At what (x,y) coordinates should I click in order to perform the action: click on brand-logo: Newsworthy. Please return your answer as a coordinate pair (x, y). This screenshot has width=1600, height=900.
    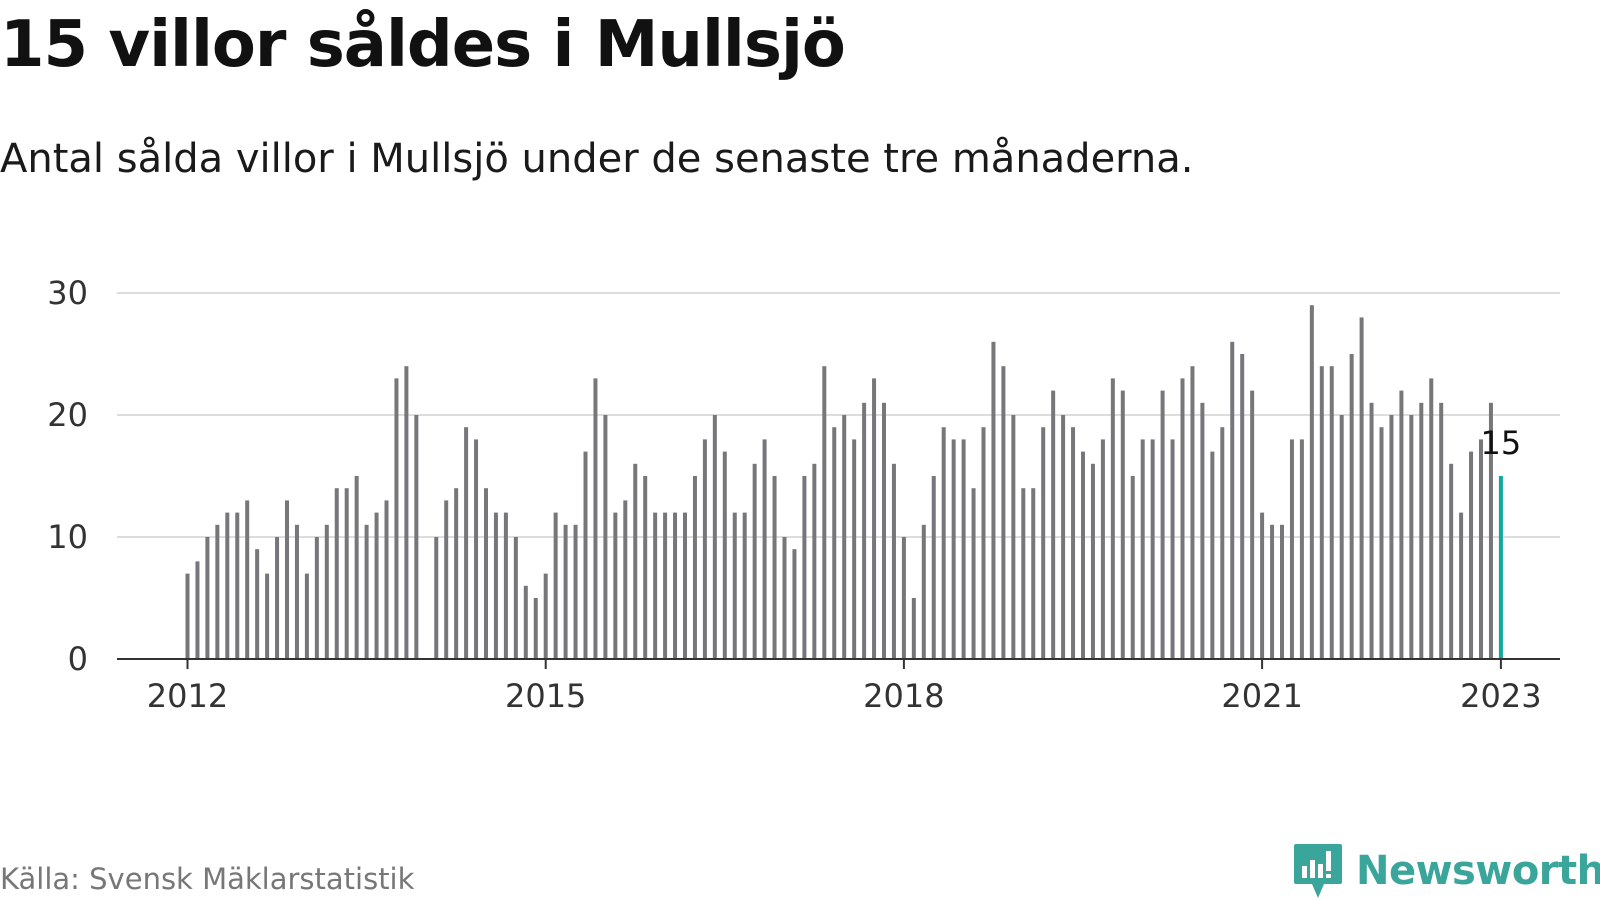
    Looking at the image, I should click on (1446, 871).